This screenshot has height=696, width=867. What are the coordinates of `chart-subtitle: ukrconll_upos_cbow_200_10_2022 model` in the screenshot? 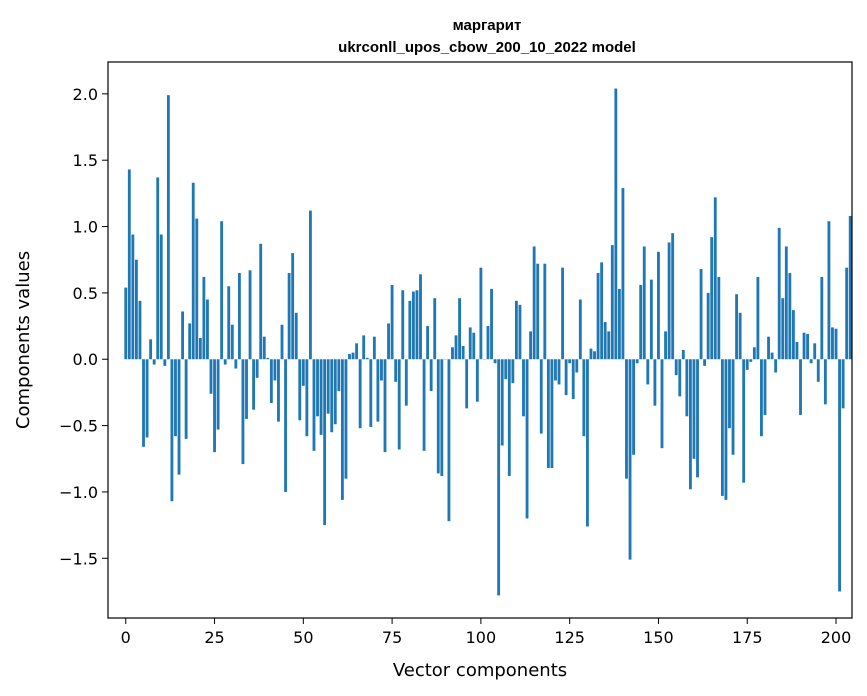 It's located at (487, 47).